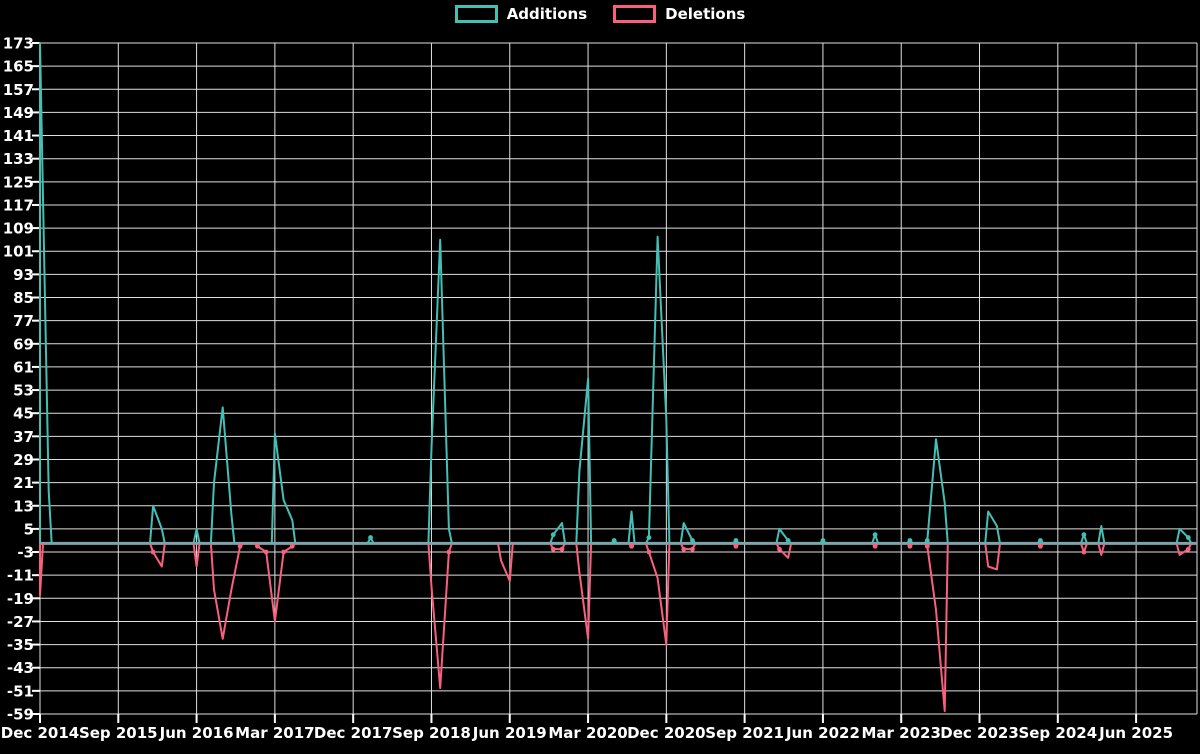  I want to click on y-tick-label: 149, so click(18, 113).